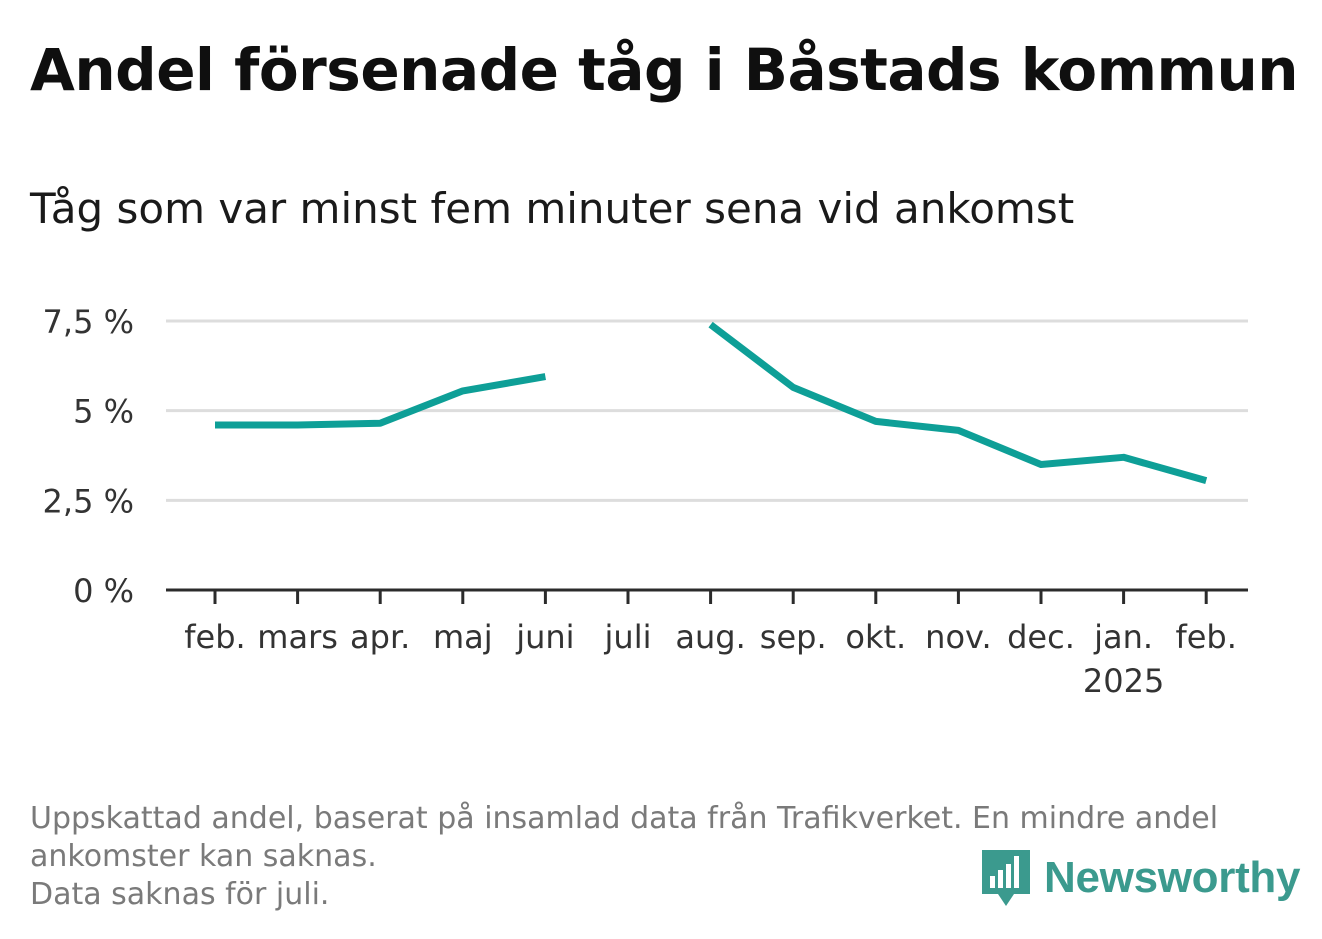 The width and height of the screenshot is (1322, 939). I want to click on x-tick-label: juni, so click(544, 637).